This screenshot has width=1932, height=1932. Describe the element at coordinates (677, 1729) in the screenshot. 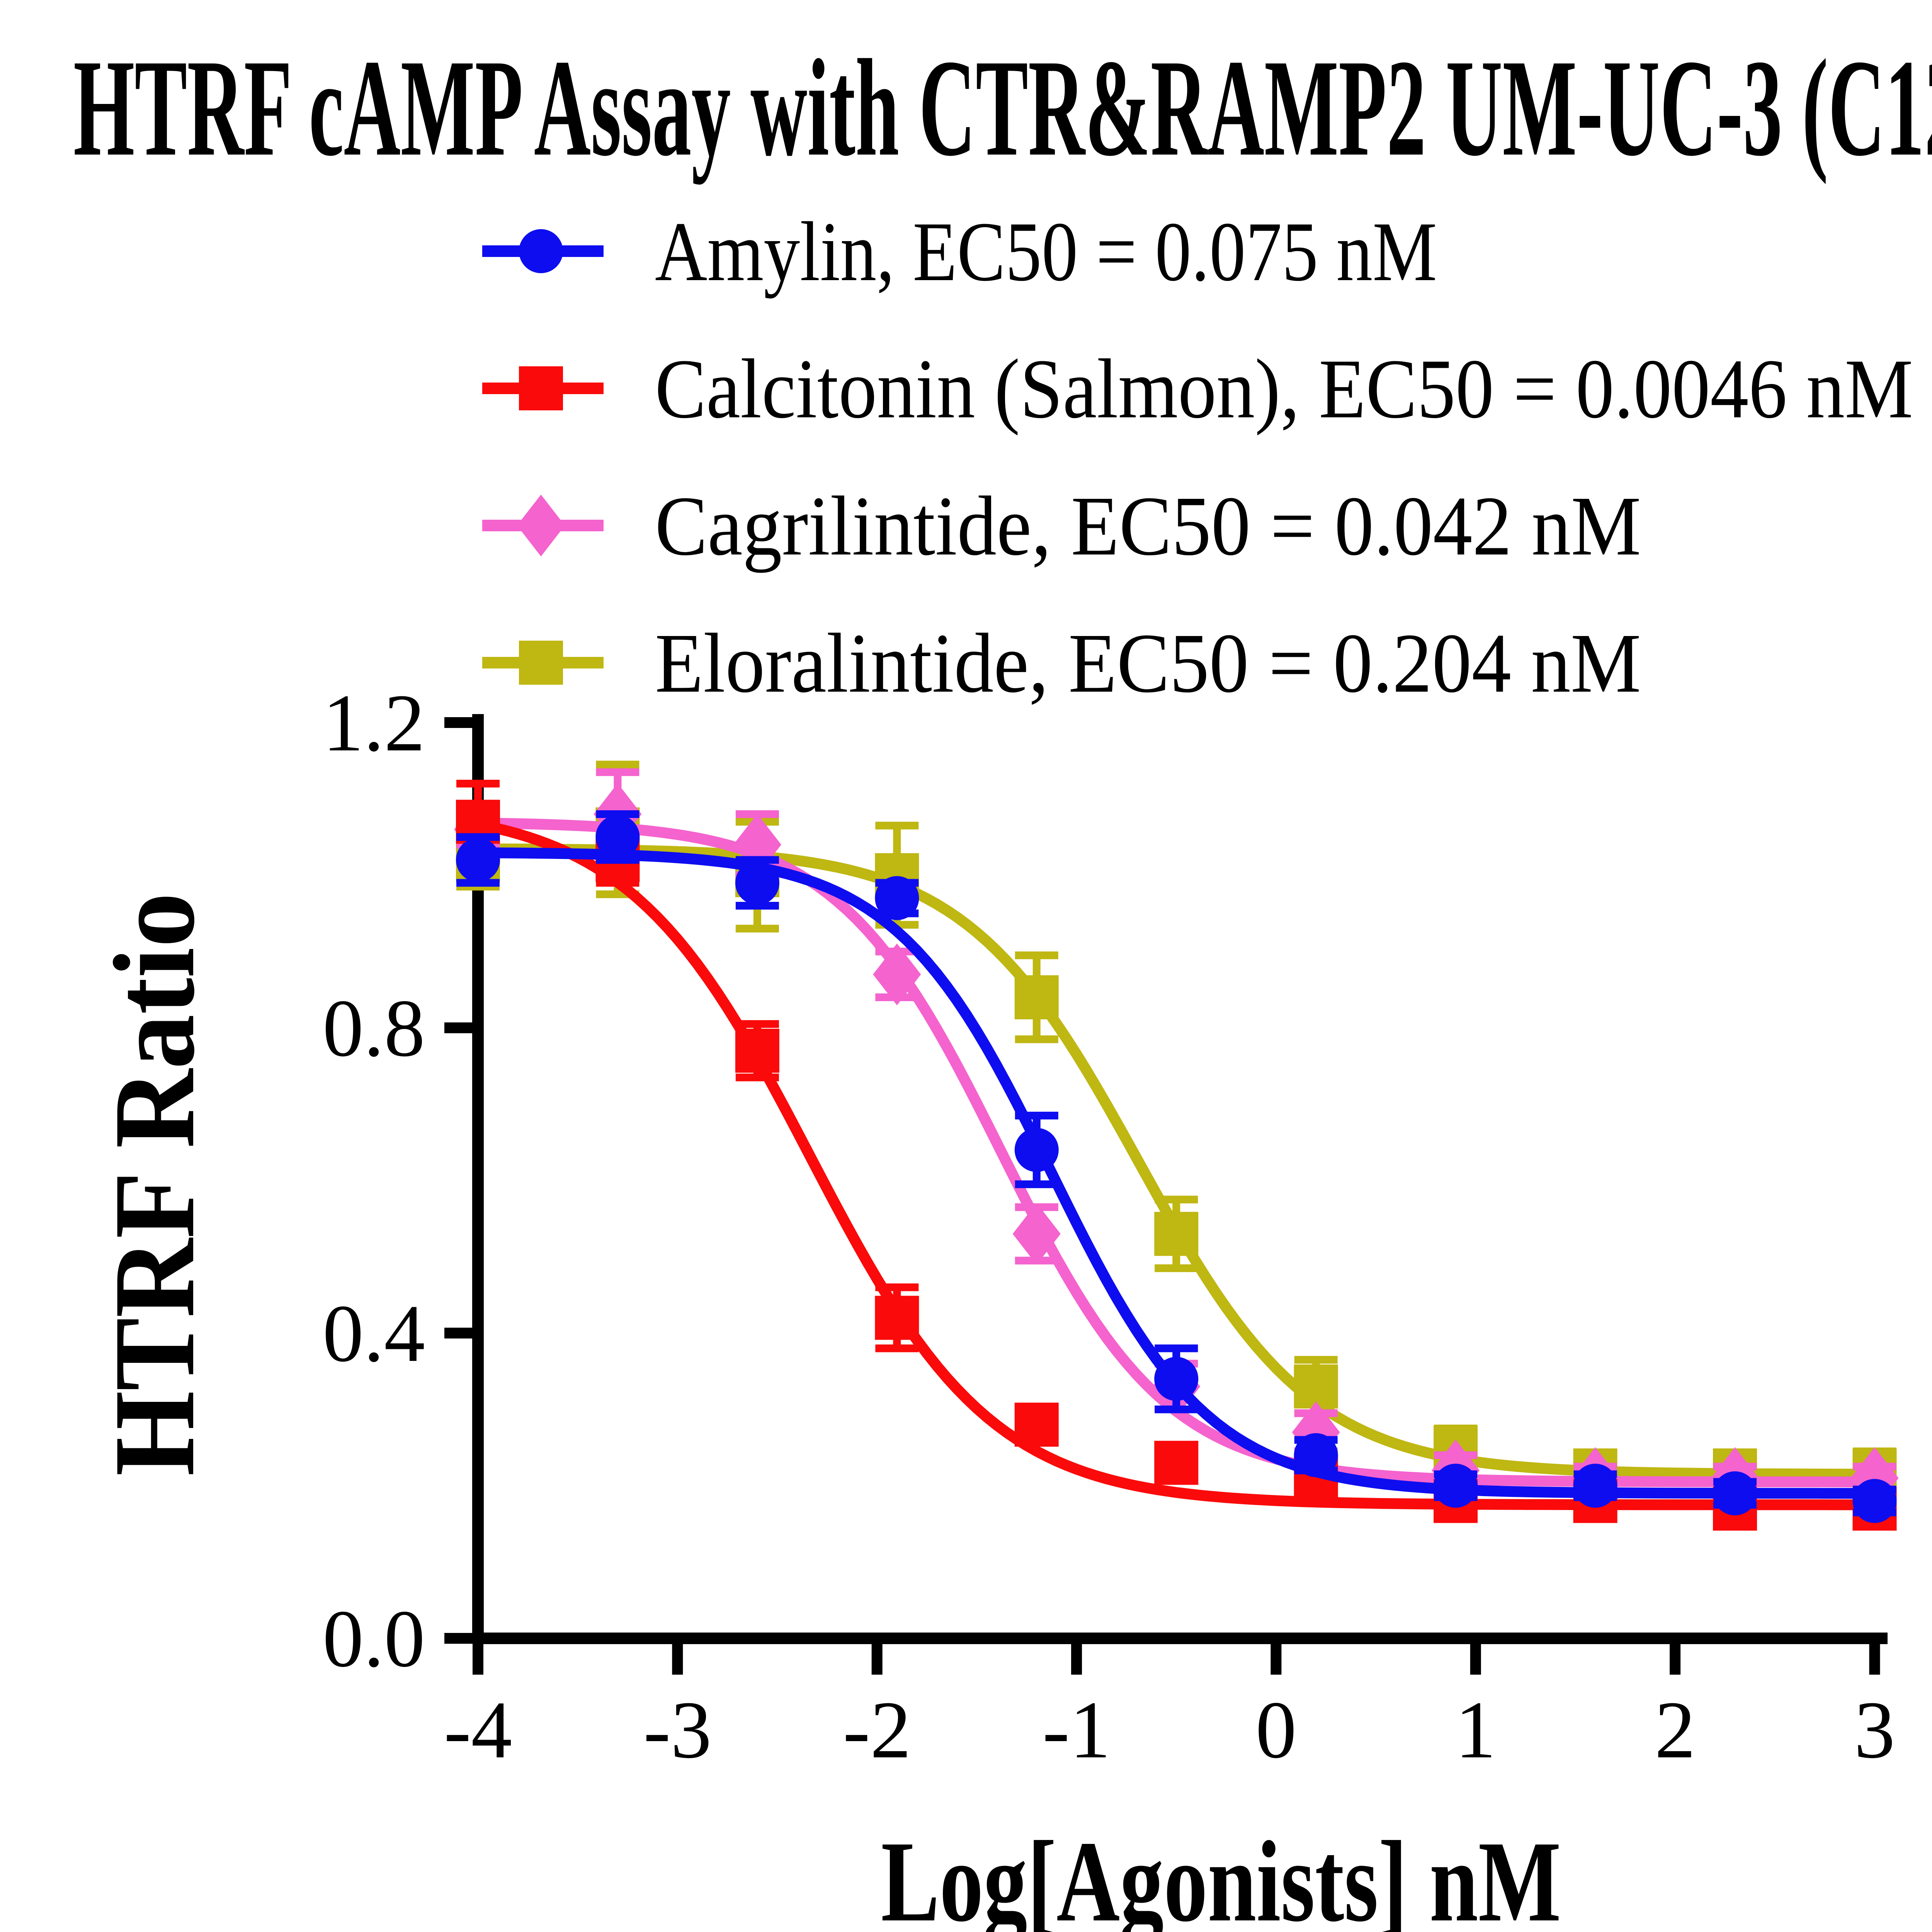

I see `x-tick-label: -3` at that location.